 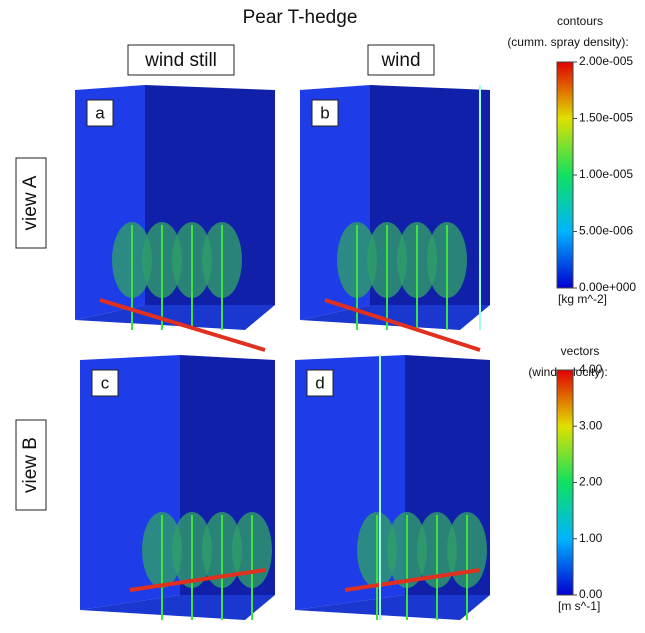 I want to click on panel-label: d, so click(x=319, y=382).